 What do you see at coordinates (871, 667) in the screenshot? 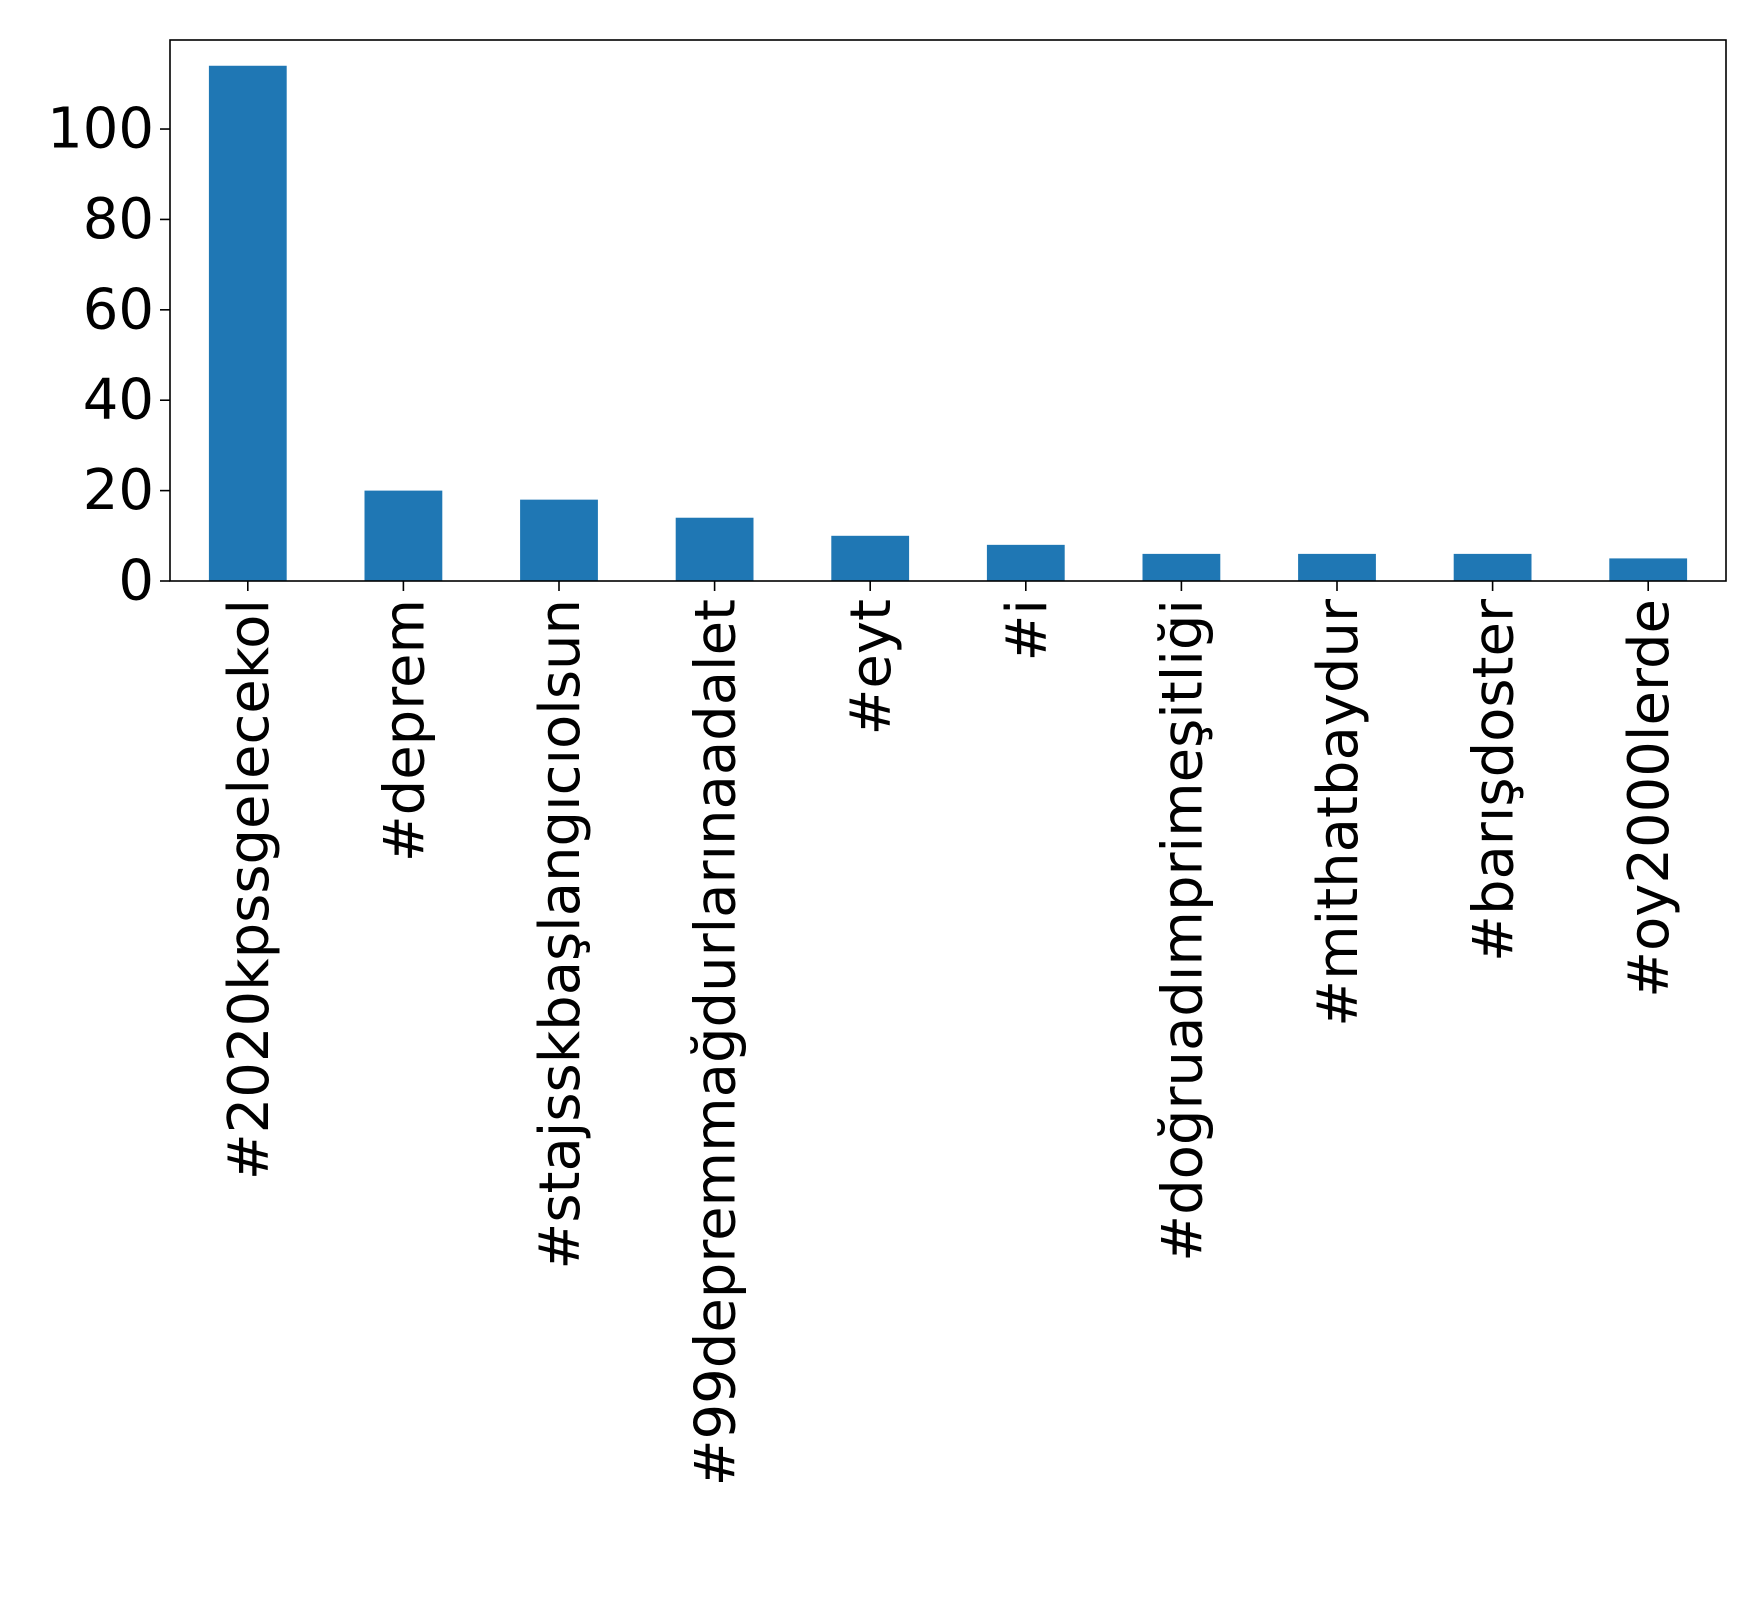
I see `x-tick-label-4: #eyt` at bounding box center [871, 667].